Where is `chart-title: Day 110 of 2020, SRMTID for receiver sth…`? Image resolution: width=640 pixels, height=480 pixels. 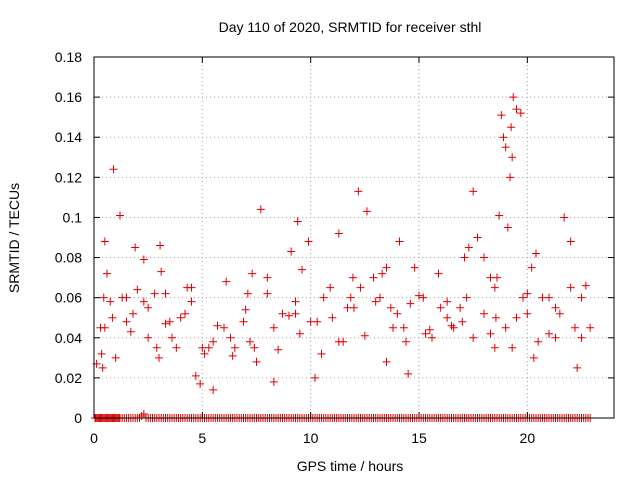 chart-title: Day 110 of 2020, SRMTID for receiver sth… is located at coordinates (350, 27).